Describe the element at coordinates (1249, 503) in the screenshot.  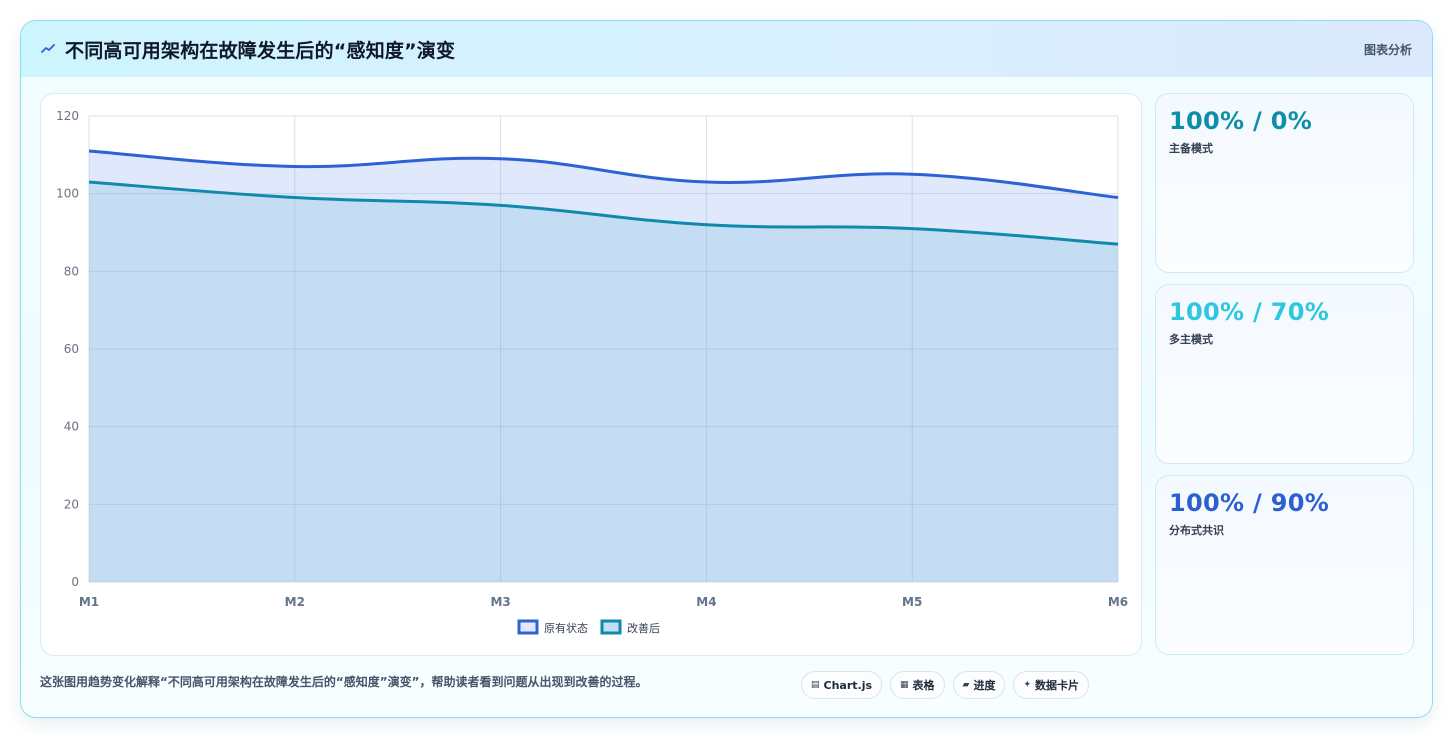
I see `stat-value: 100% / 90%` at that location.